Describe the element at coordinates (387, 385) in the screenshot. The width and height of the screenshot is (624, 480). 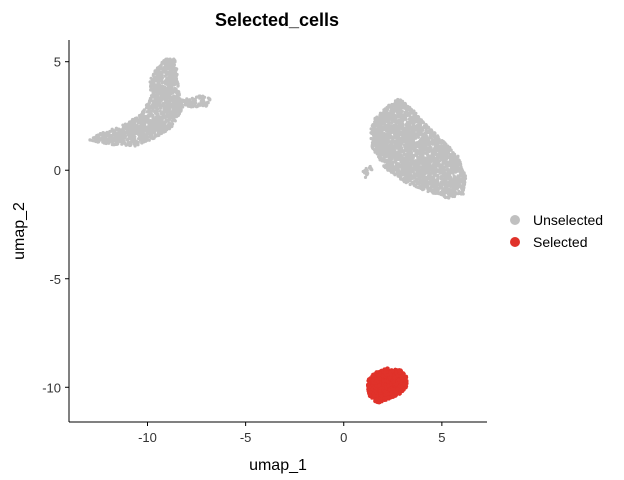
I see `series-selected` at that location.